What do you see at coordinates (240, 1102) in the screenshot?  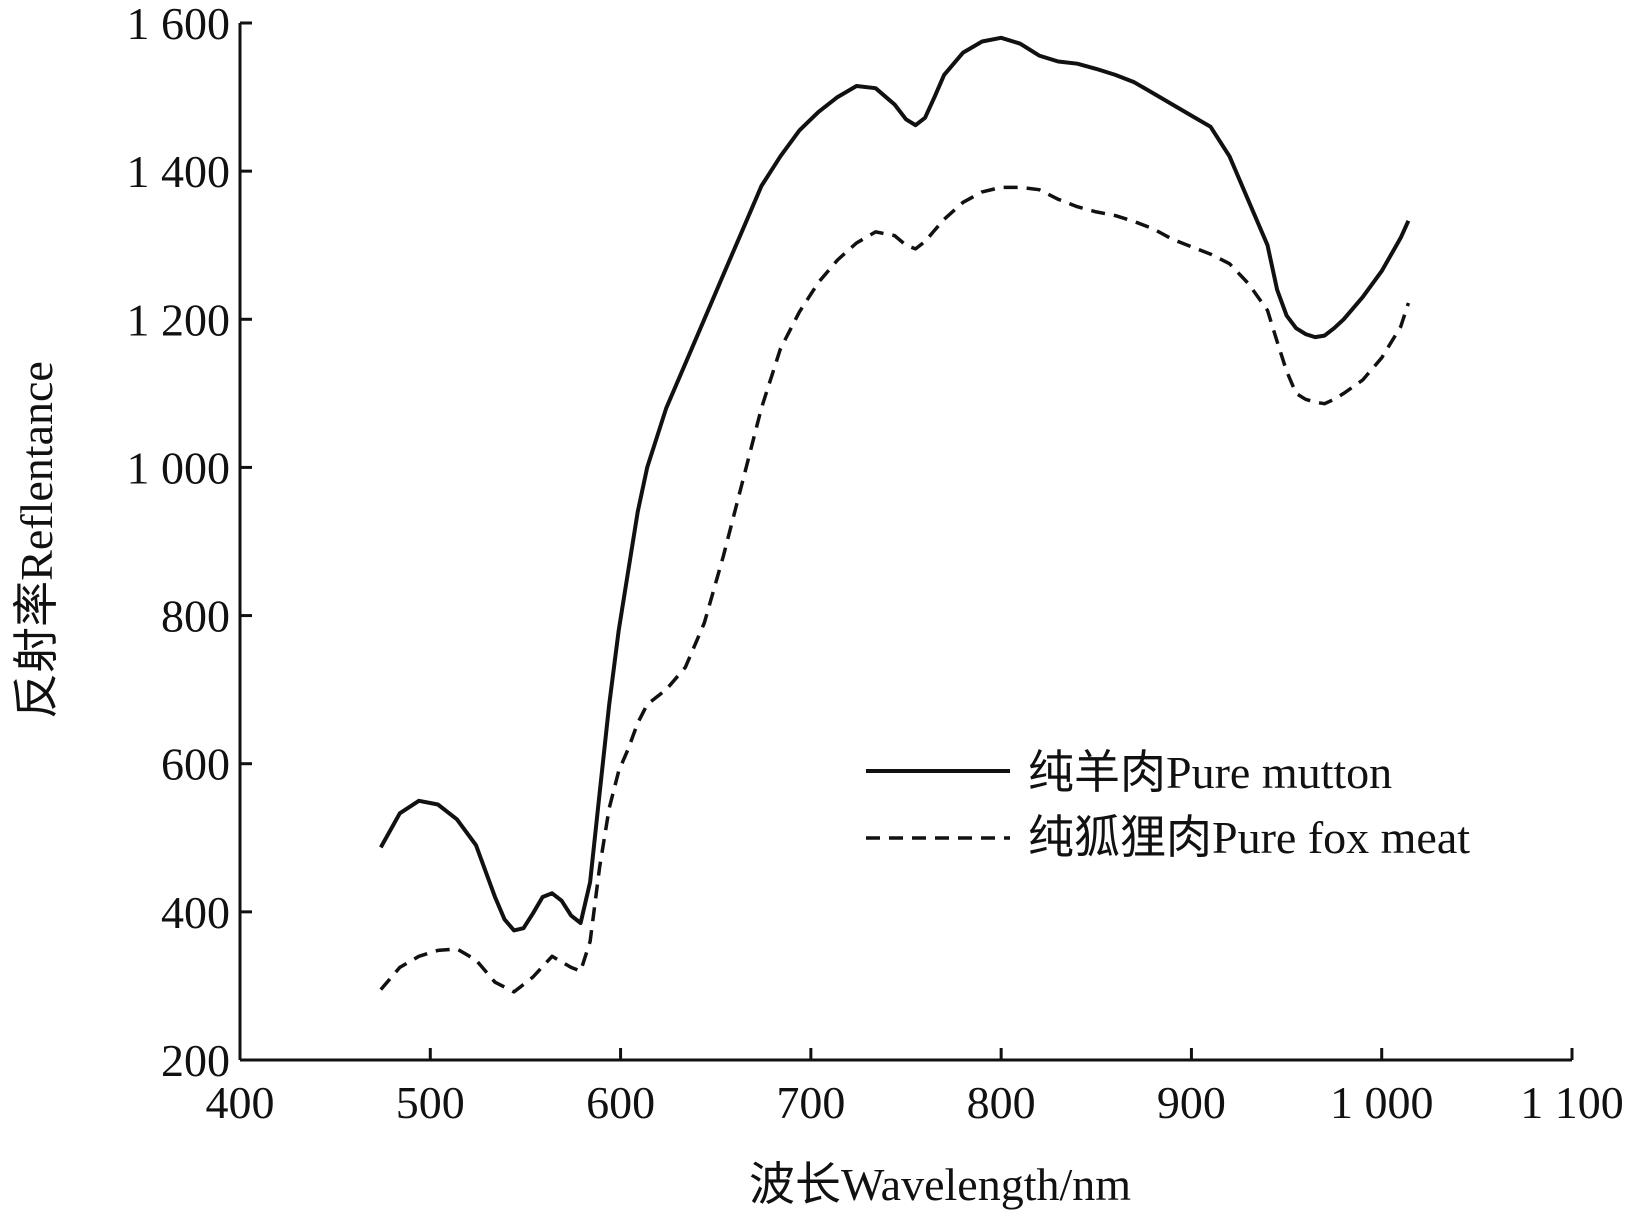 I see `x-tick-label: 400` at bounding box center [240, 1102].